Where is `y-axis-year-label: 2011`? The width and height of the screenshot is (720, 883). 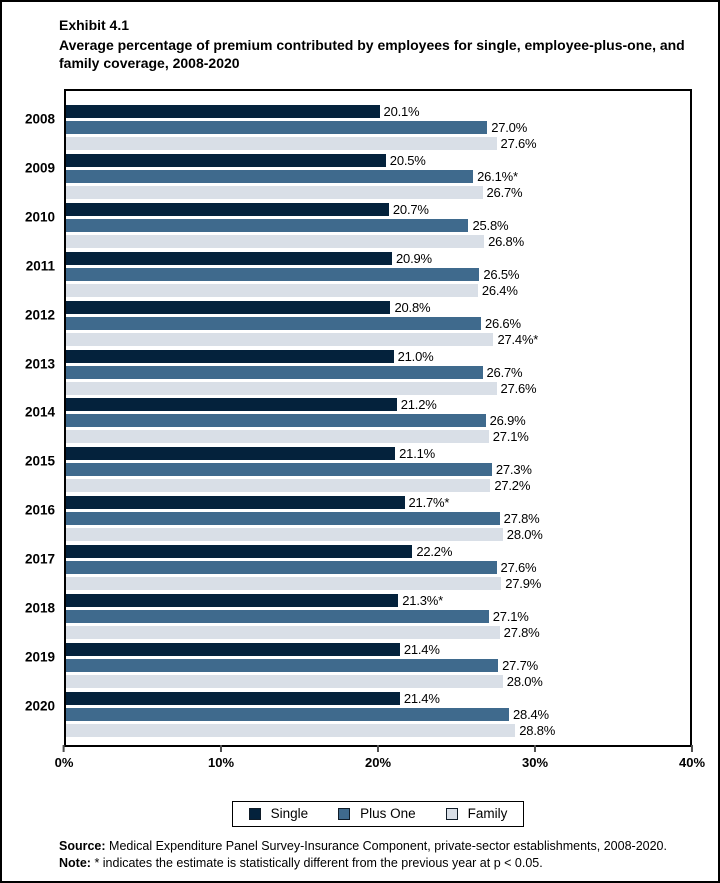 y-axis-year-label: 2011 is located at coordinates (40, 266).